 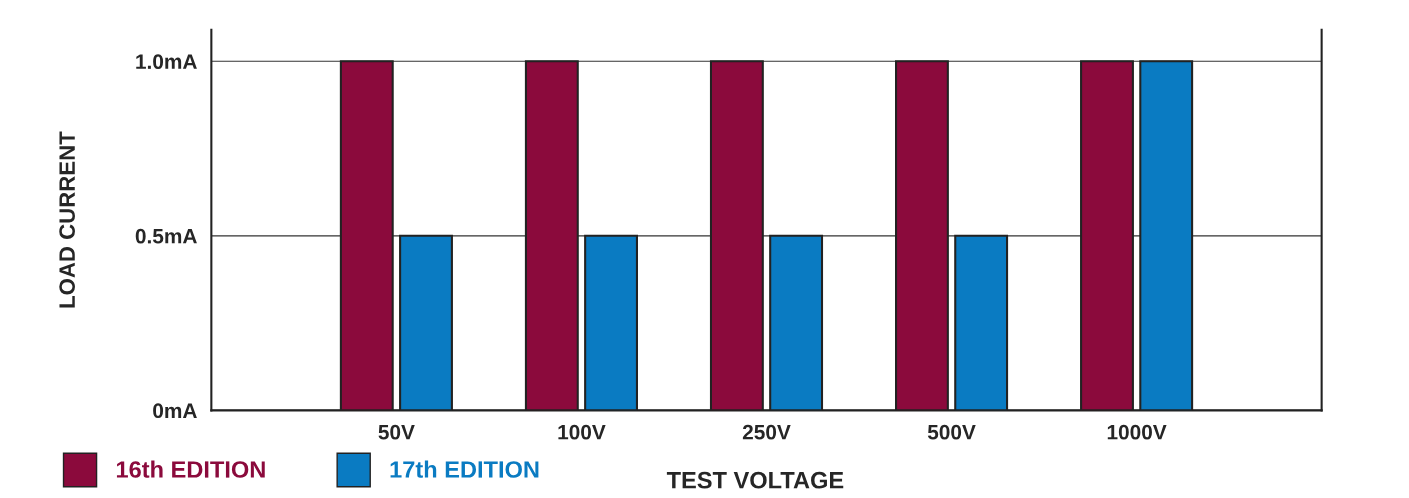 What do you see at coordinates (396, 432) in the screenshot?
I see `x-tick-label: 50V` at bounding box center [396, 432].